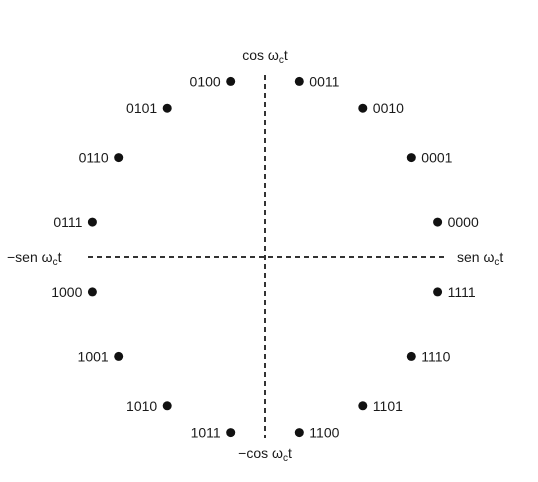  I want to click on constellation-code-label: 1111, so click(462, 292).